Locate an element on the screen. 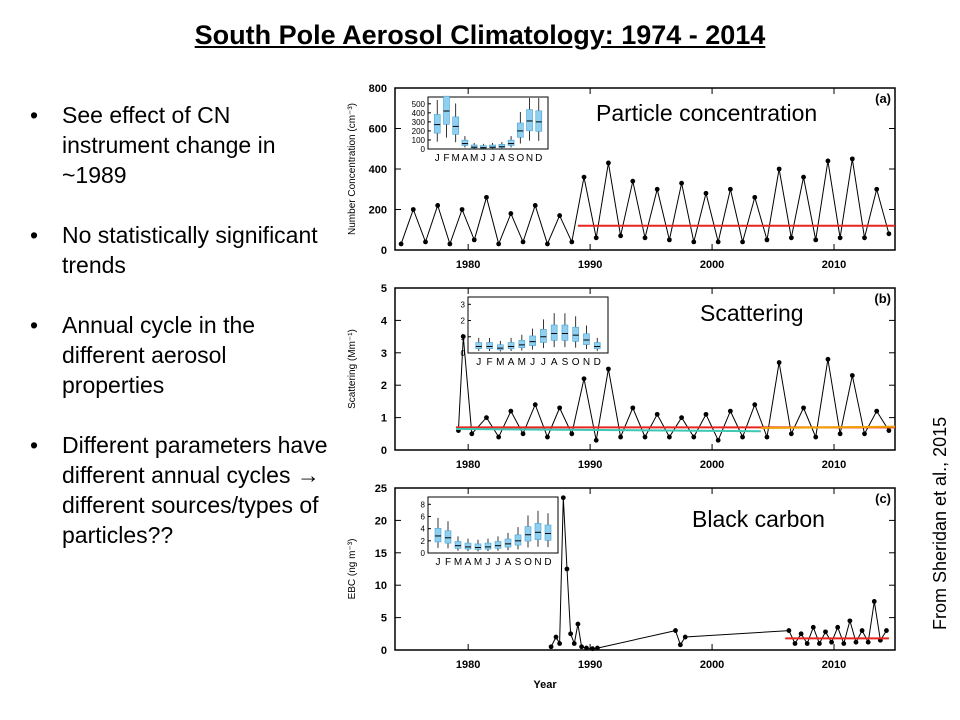 This screenshot has height=720, width=960. x-tick-label: 1980 is located at coordinates (468, 465).